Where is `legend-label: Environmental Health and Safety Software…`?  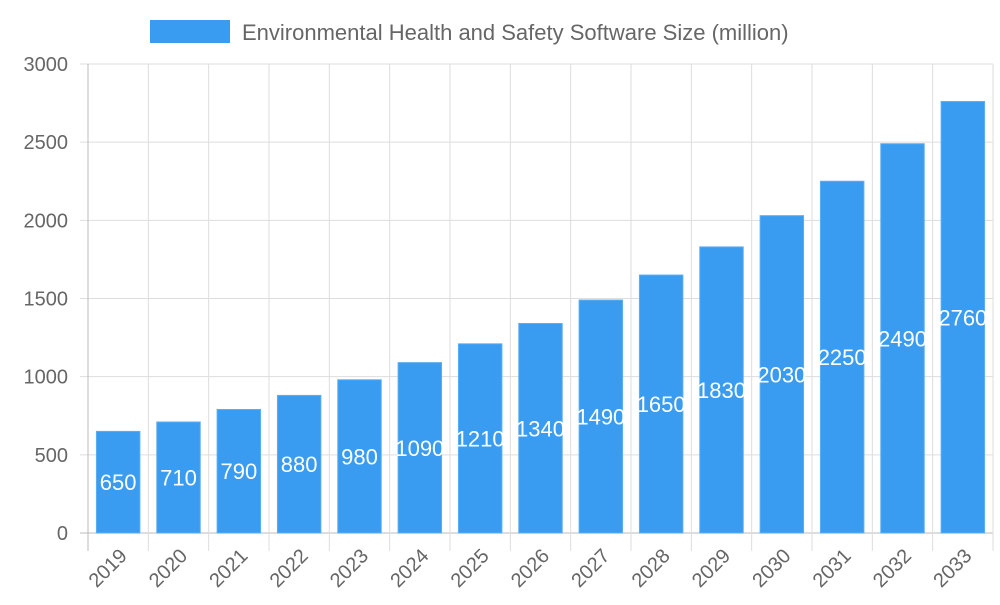 legend-label: Environmental Health and Safety Software… is located at coordinates (515, 32).